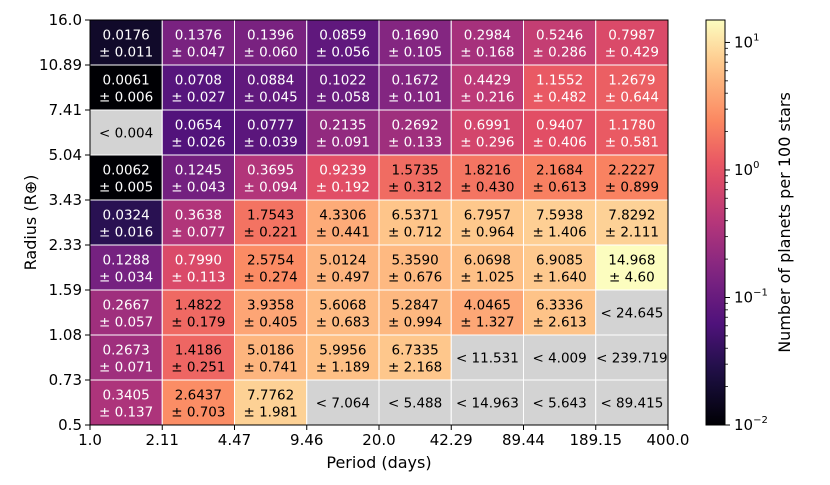 The height and width of the screenshot is (485, 830). Describe the element at coordinates (65, 20) in the screenshot. I see `y-tick-label: 16.0` at that location.